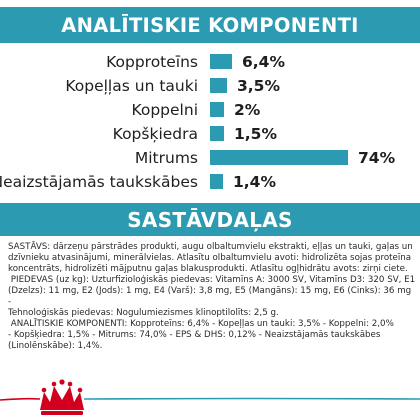  Describe the element at coordinates (255, 134) in the screenshot. I see `analysis-value: 1,5%` at that location.